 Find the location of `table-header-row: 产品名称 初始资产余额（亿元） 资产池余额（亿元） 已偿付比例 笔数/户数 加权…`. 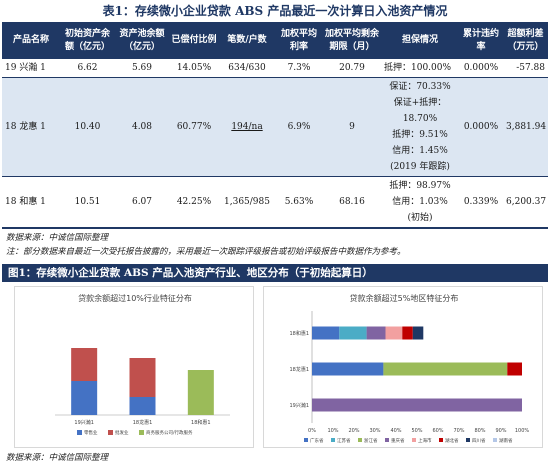

table-header-row: 产品名称 初始资产余额（亿元） 资产池余额（亿元） 已偿付比例 笔数/户数 加权… is located at coordinates (275, 40).